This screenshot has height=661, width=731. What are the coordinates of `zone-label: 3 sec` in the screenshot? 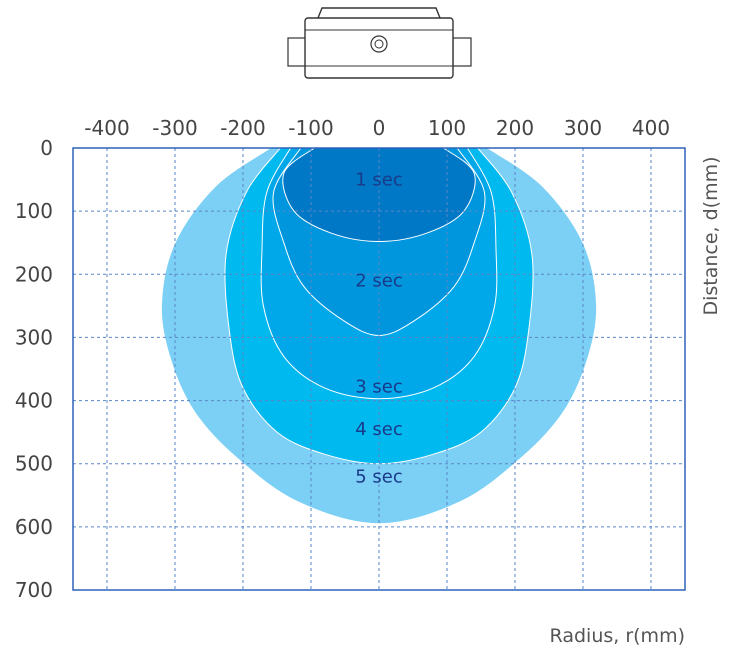 It's located at (379, 387).